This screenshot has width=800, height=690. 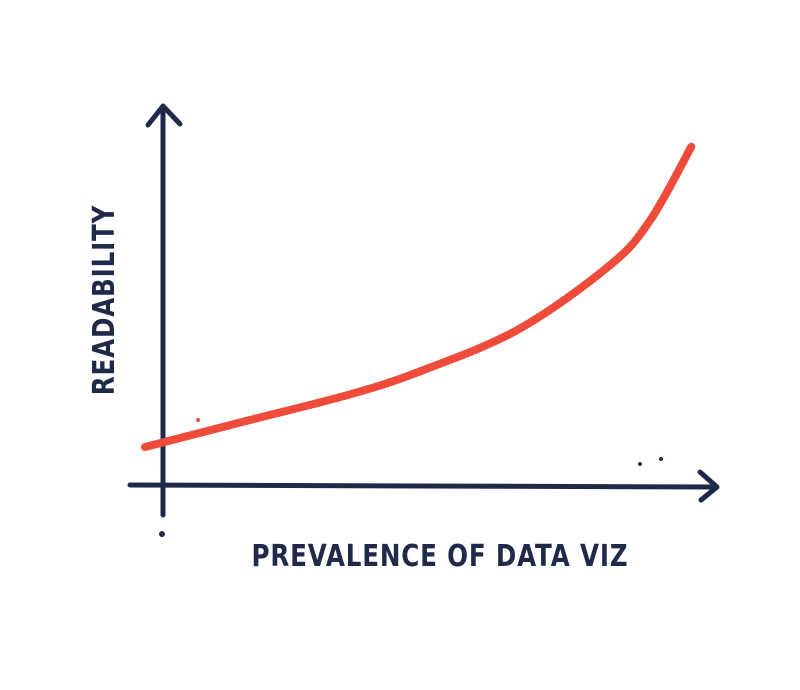 I want to click on x-axis-label: PREVALENCE OF DATA VIZ, so click(x=440, y=557).